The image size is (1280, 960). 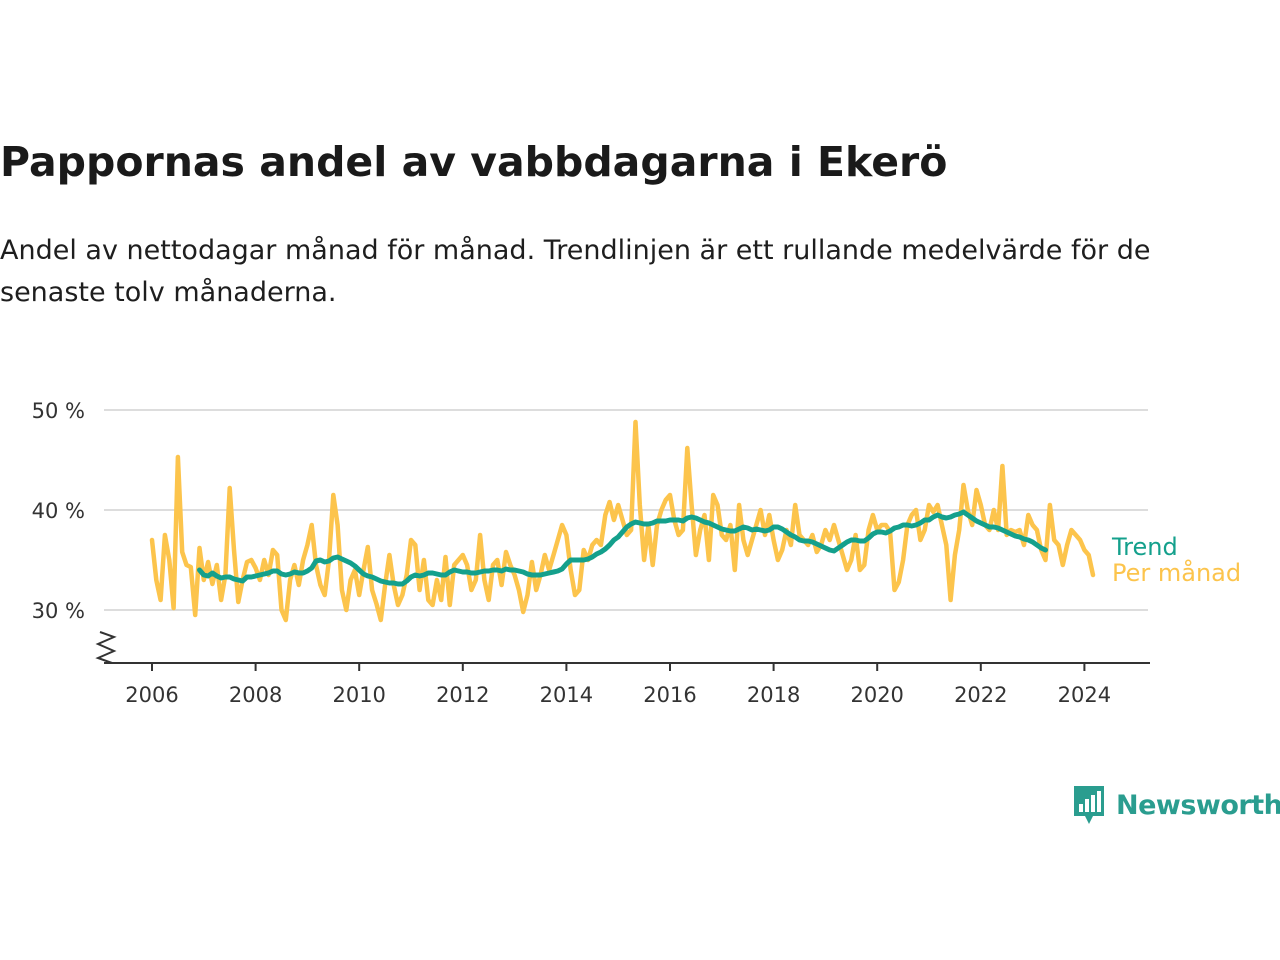 What do you see at coordinates (151, 695) in the screenshot?
I see `x-tick-label: 2006` at bounding box center [151, 695].